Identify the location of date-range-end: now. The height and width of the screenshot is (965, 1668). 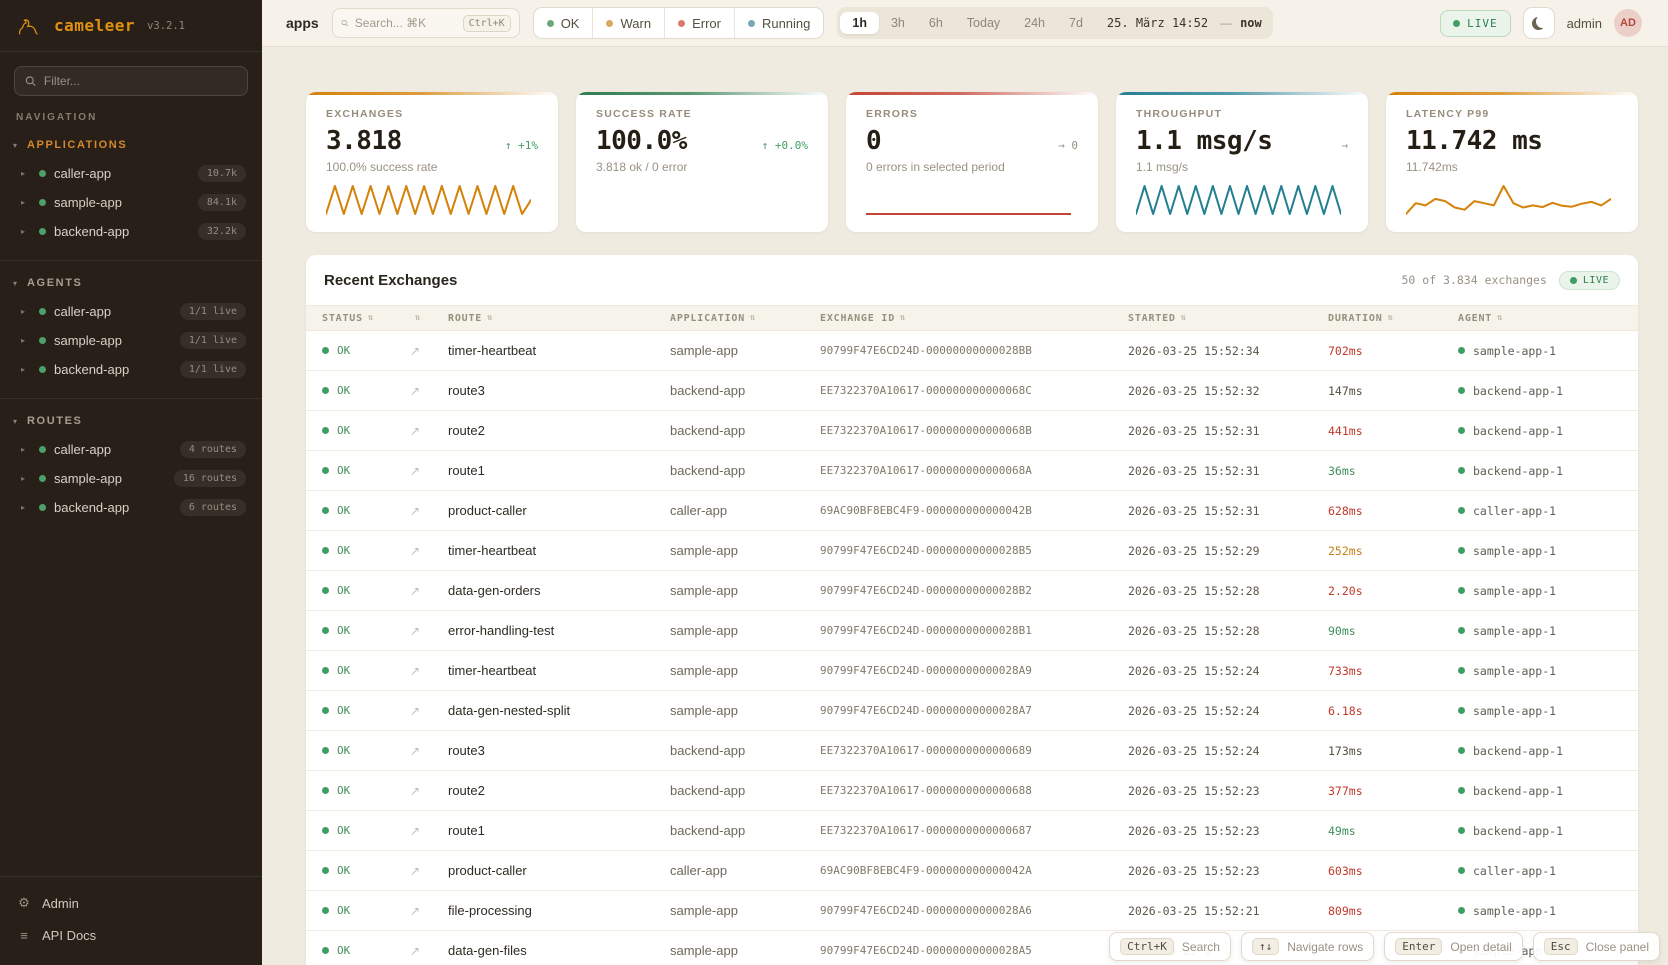
(1251, 23).